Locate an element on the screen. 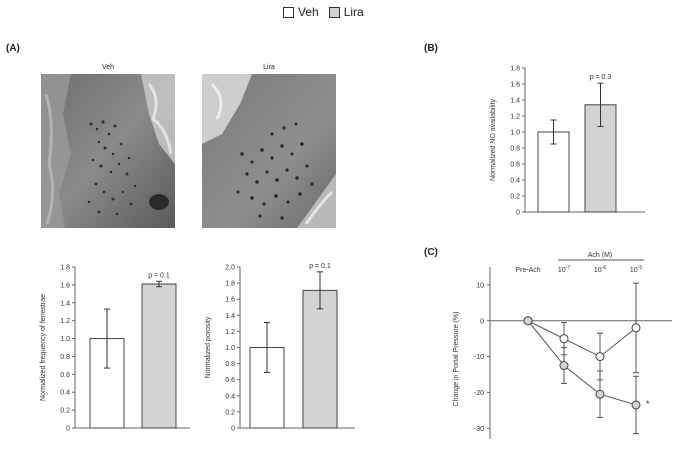 This screenshot has width=675, height=454. significance-marker: * is located at coordinates (648, 404).